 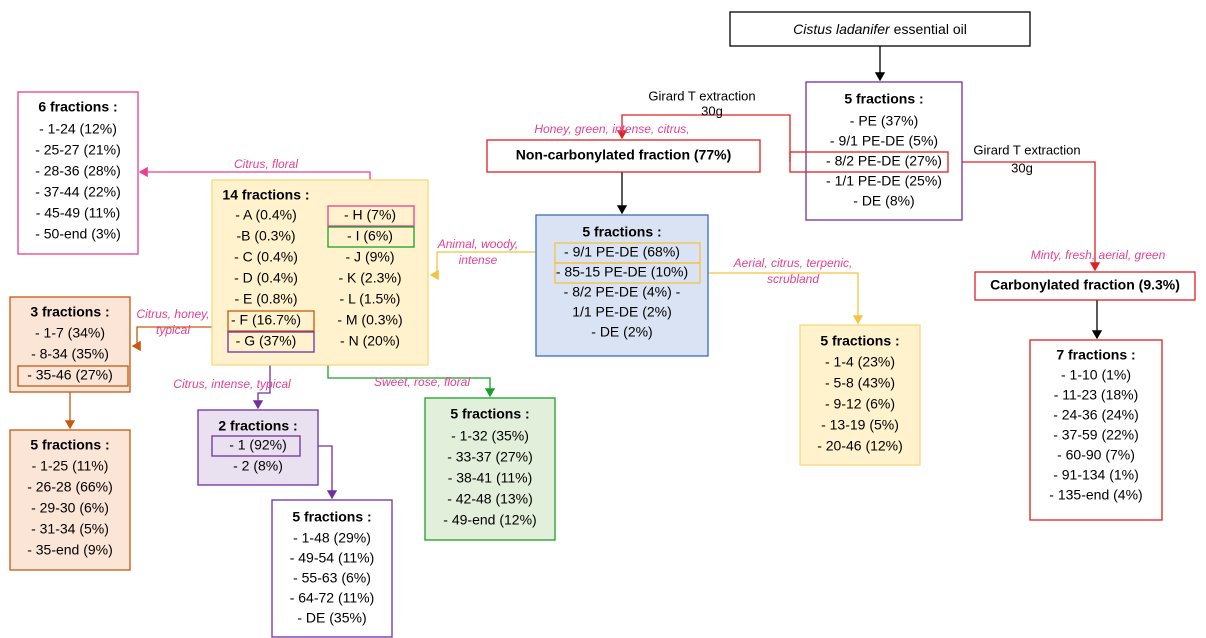 I want to click on odor-descriptor: scrubland, so click(x=793, y=279).